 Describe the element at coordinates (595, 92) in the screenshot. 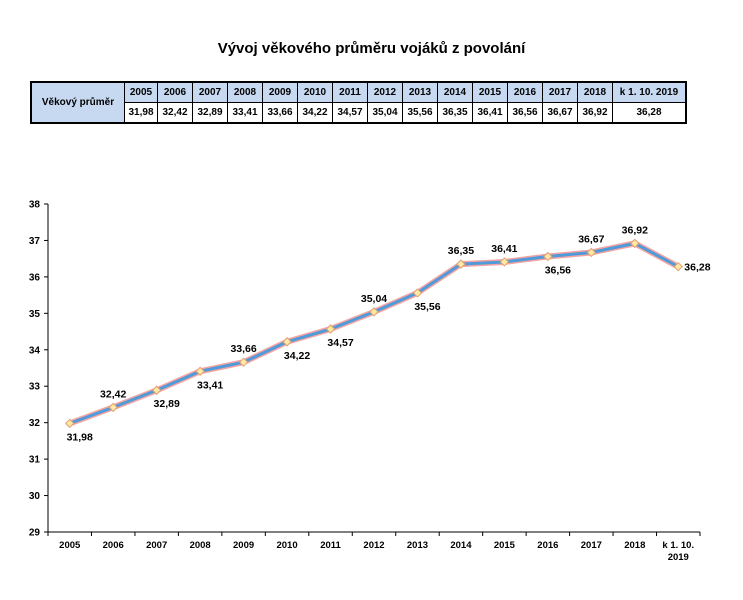

I see `table-year-cell: 2018` at that location.